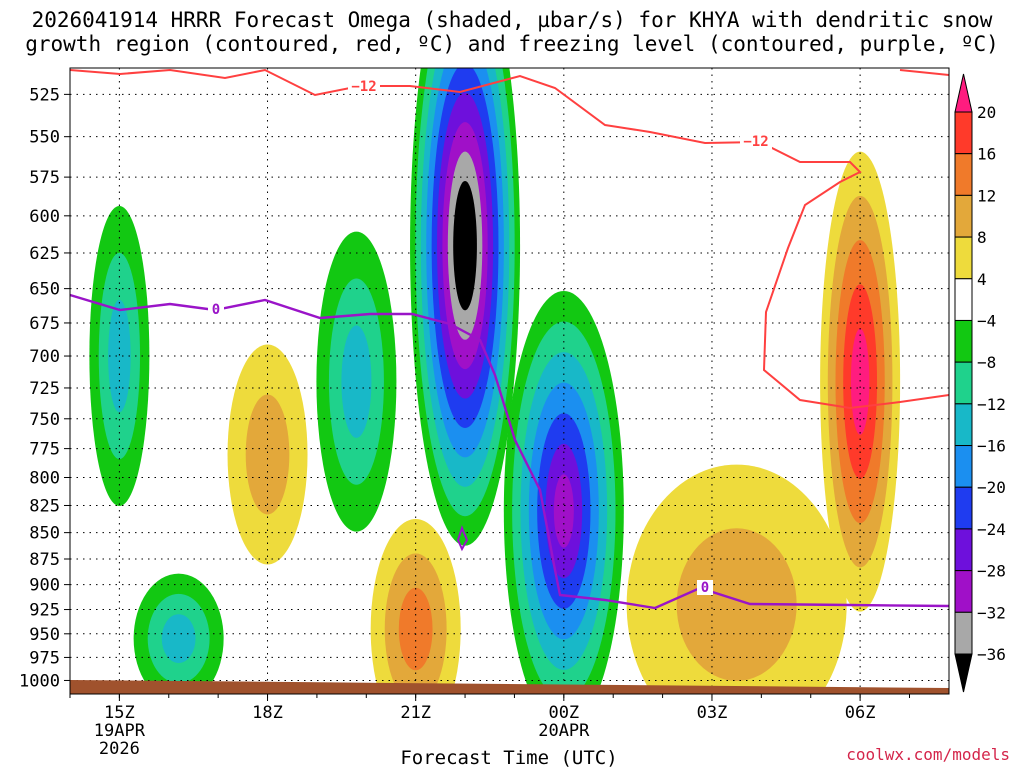 This screenshot has width=1024, height=768. Describe the element at coordinates (508, 757) in the screenshot. I see `x-axis-label: Forecast Time (UTC)` at that location.